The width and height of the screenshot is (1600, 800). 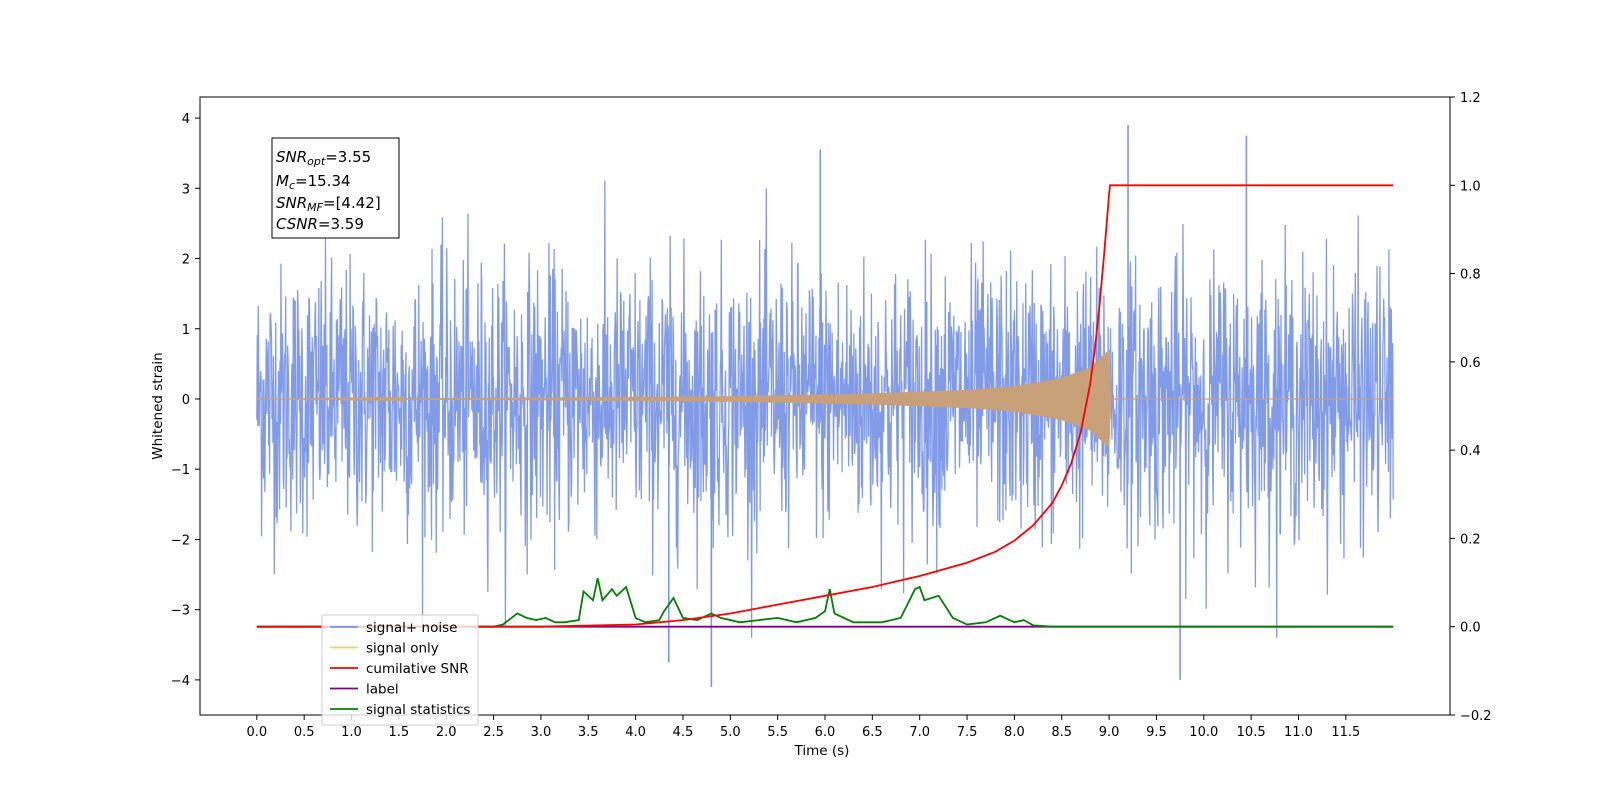 I want to click on y-left-tick-label: 2, so click(x=186, y=260).